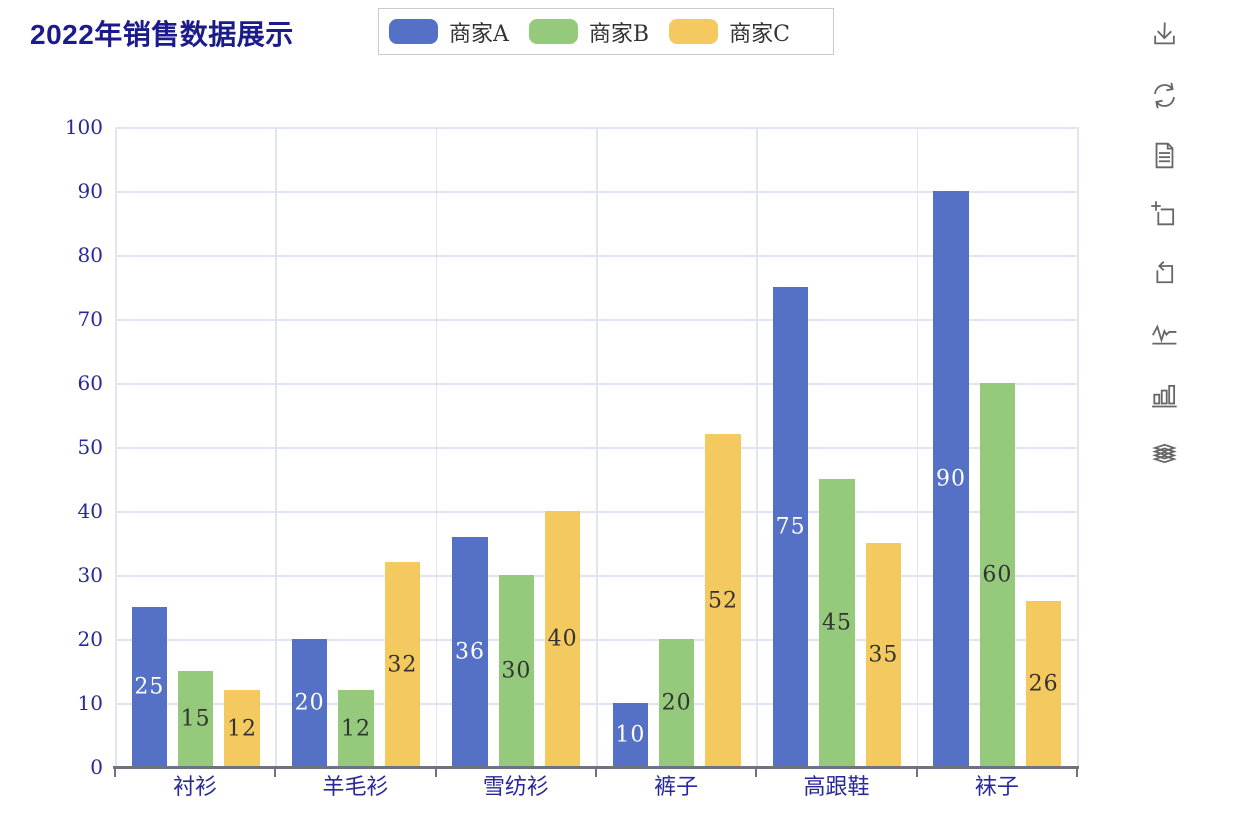  I want to click on bar-series2-cat3: 30, so click(516, 671).